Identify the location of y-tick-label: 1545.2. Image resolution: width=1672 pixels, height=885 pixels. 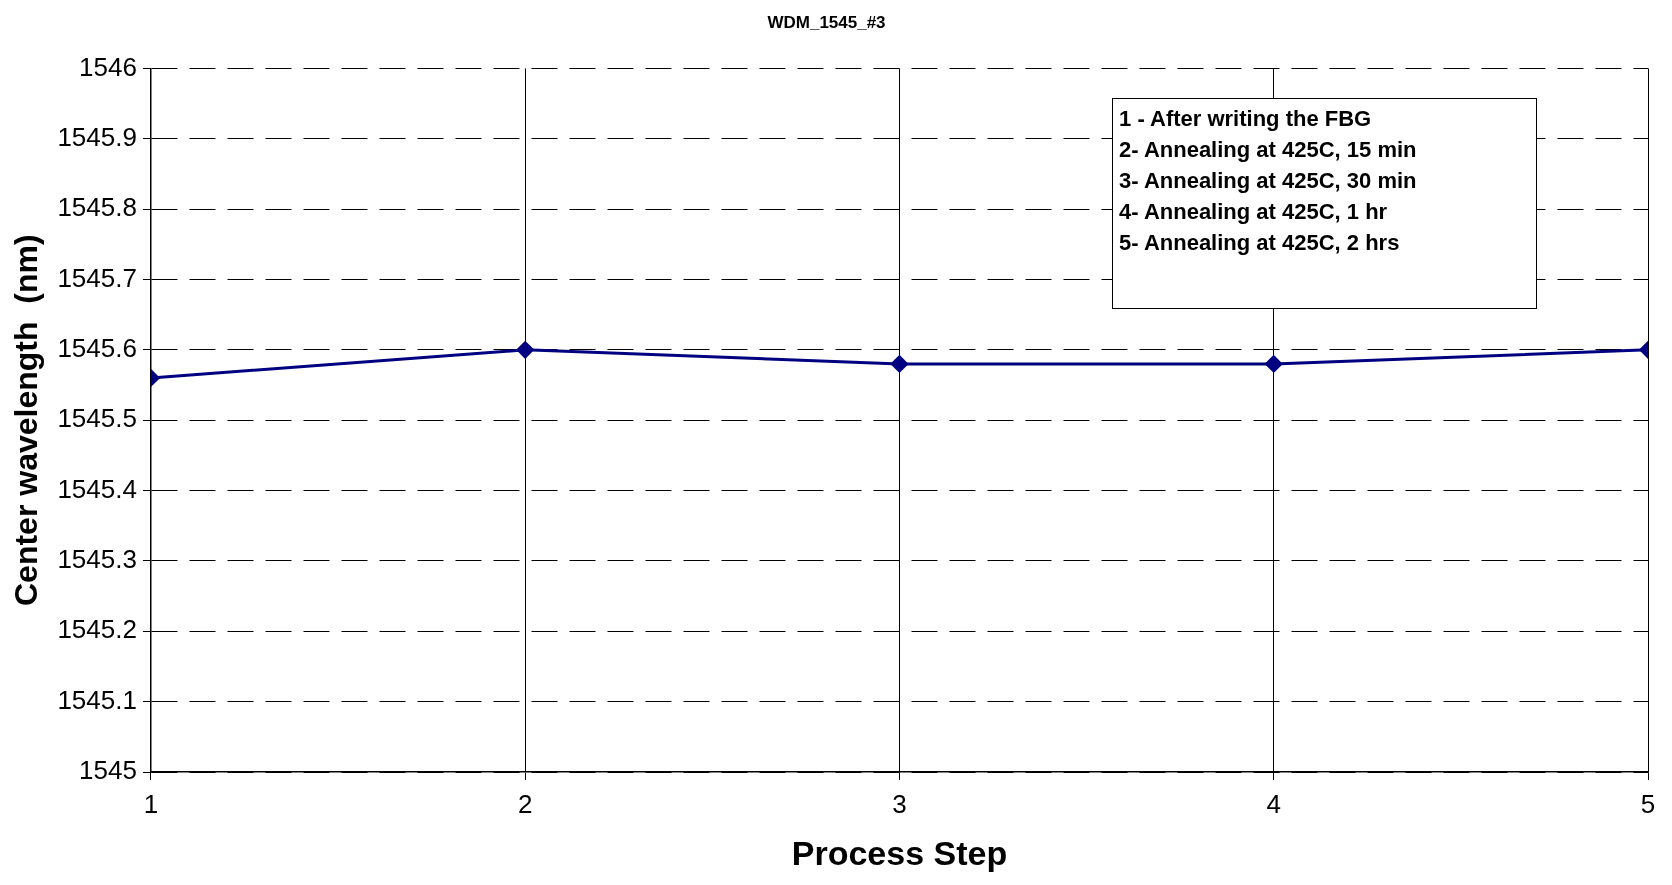
(97, 629).